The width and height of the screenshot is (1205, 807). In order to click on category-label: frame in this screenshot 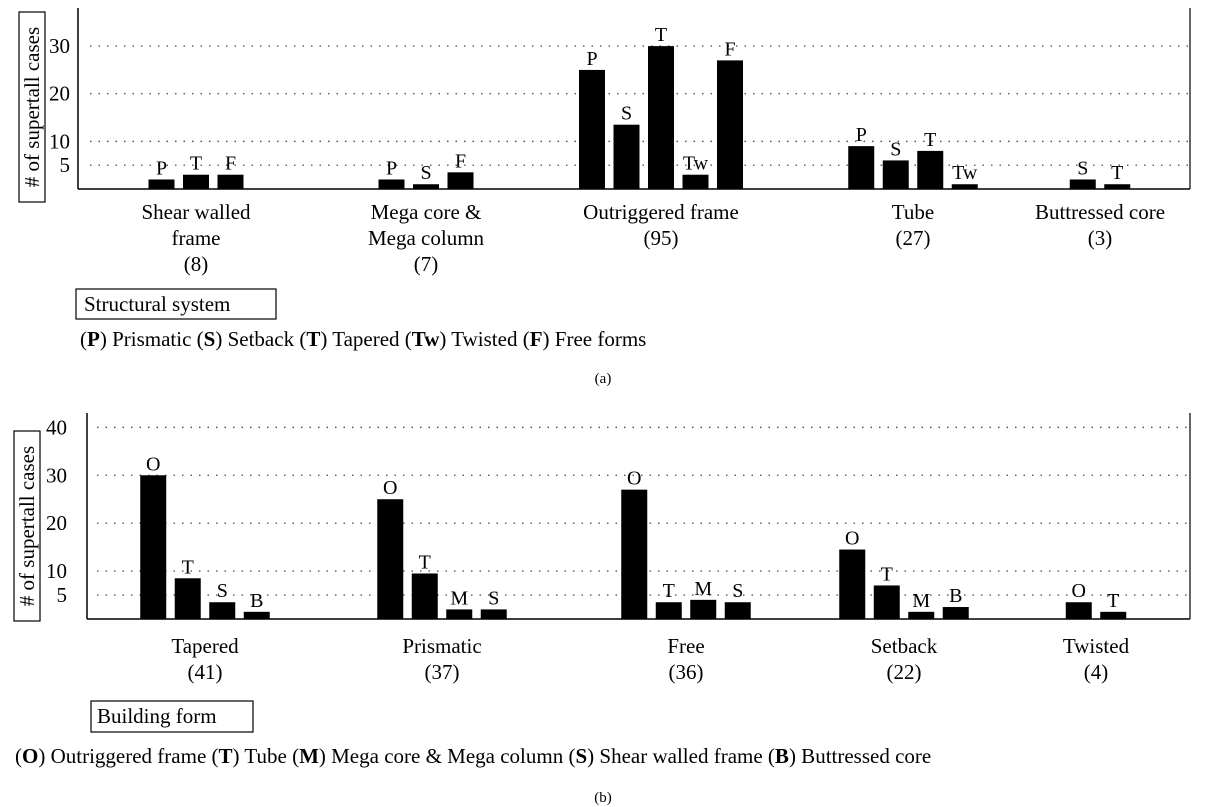, I will do `click(196, 238)`.